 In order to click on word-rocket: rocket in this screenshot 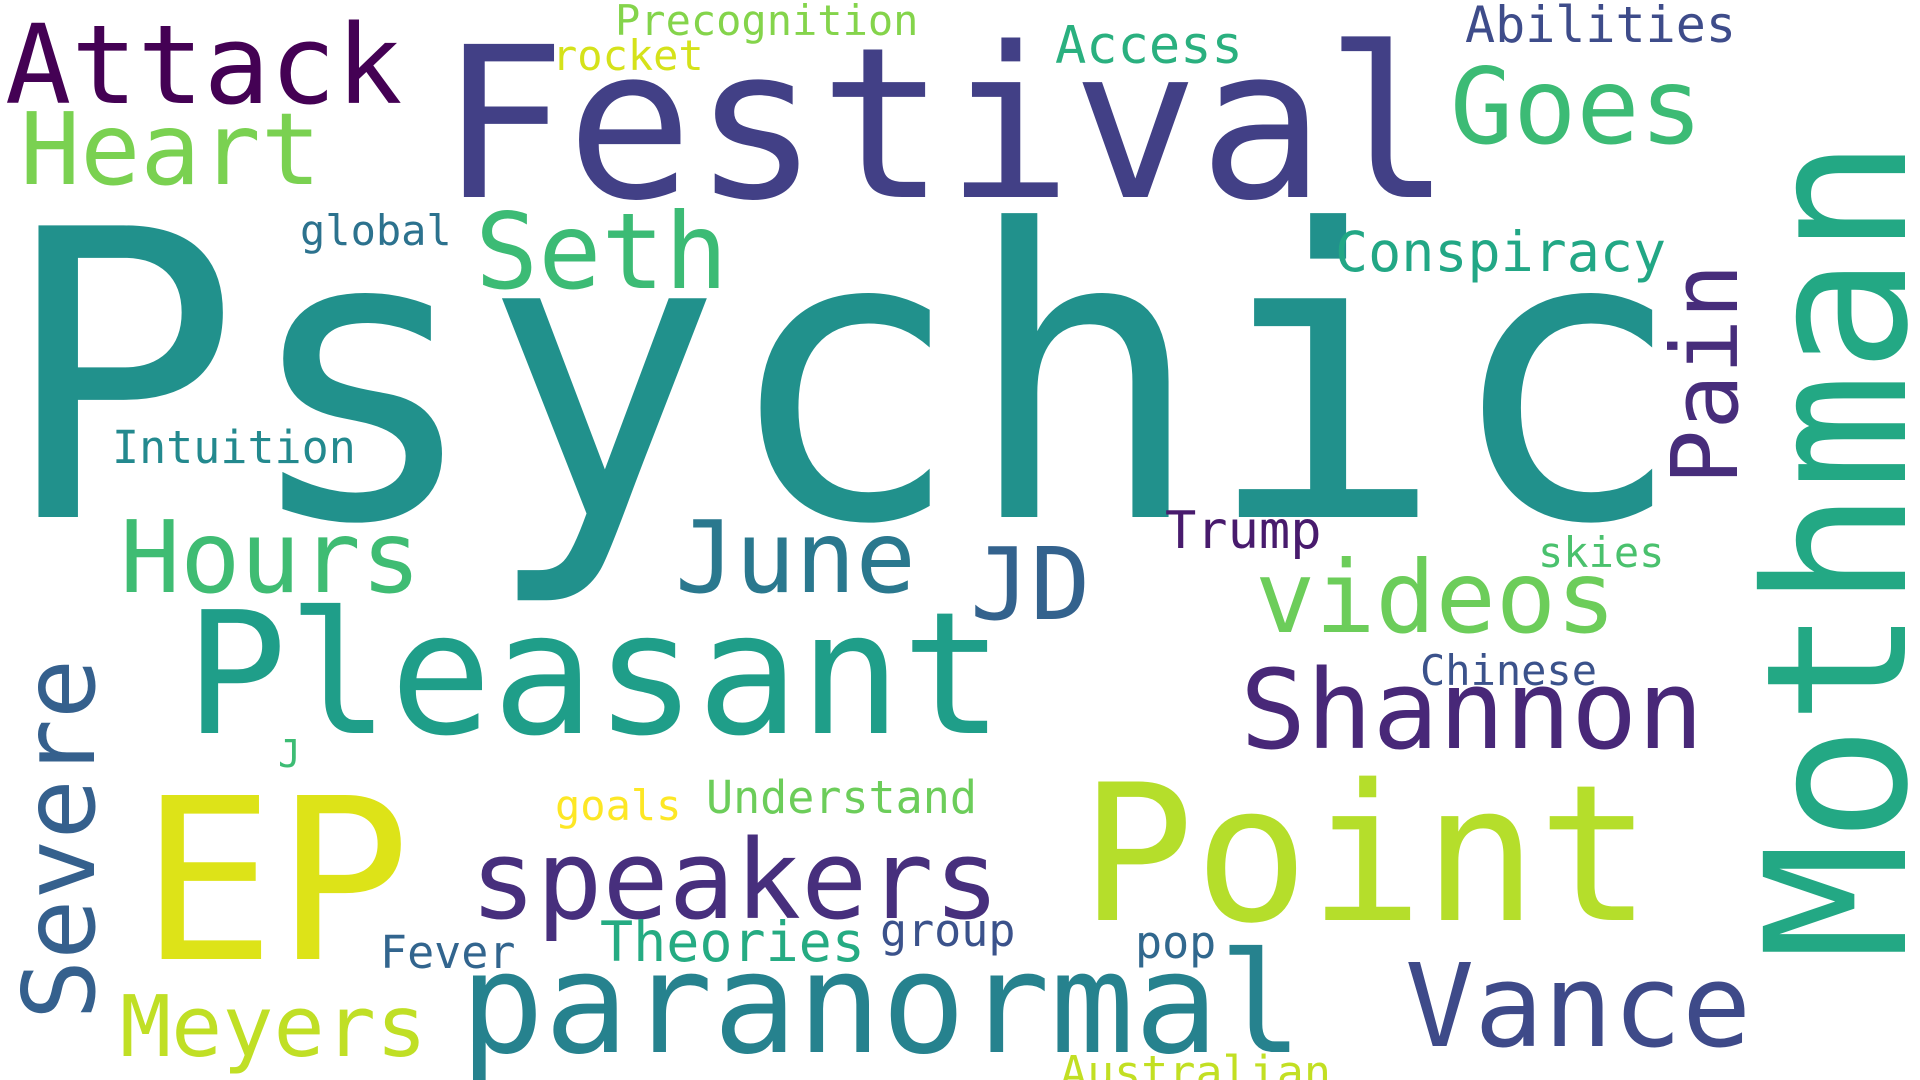, I will do `click(628, 55)`.